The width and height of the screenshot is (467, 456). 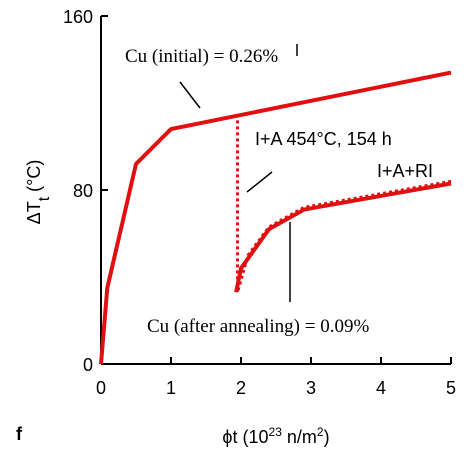 I want to click on y-axis-label-part: ΔT, so click(x=34, y=212).